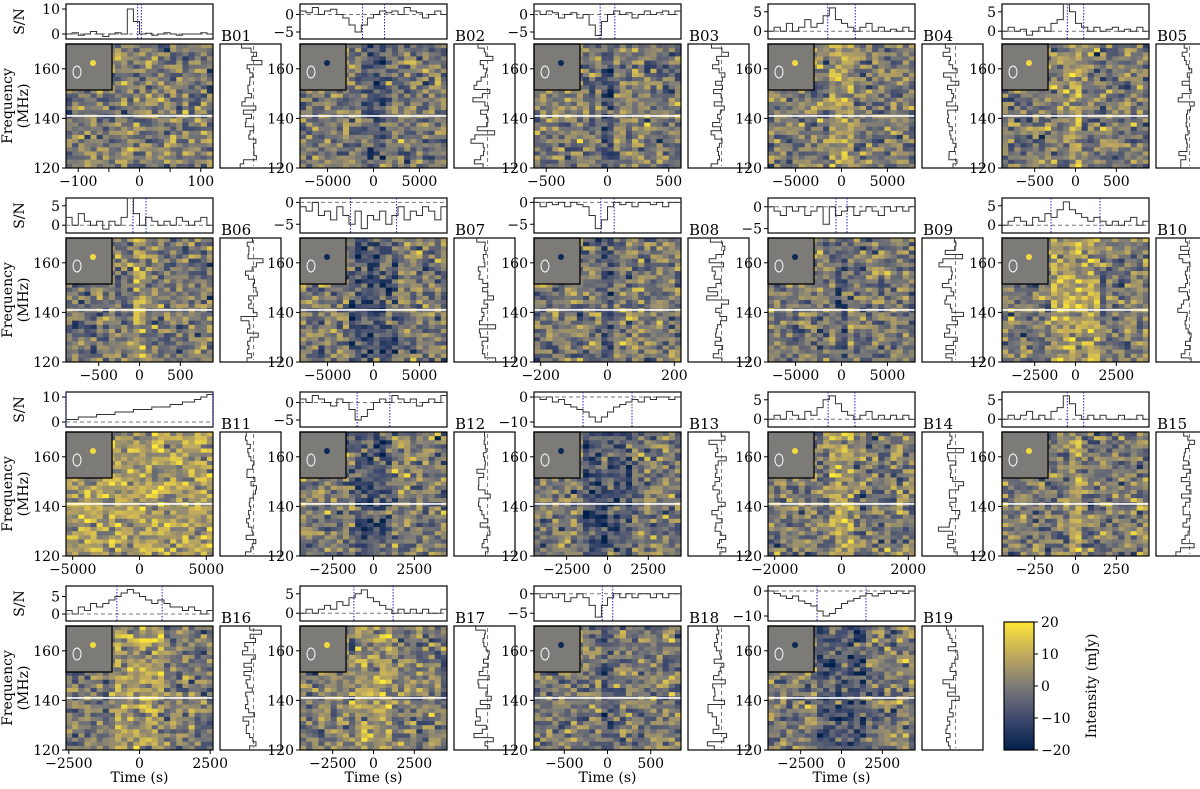 This screenshot has height=789, width=1200. I want to click on time-tick-label-1: 0, so click(139, 376).